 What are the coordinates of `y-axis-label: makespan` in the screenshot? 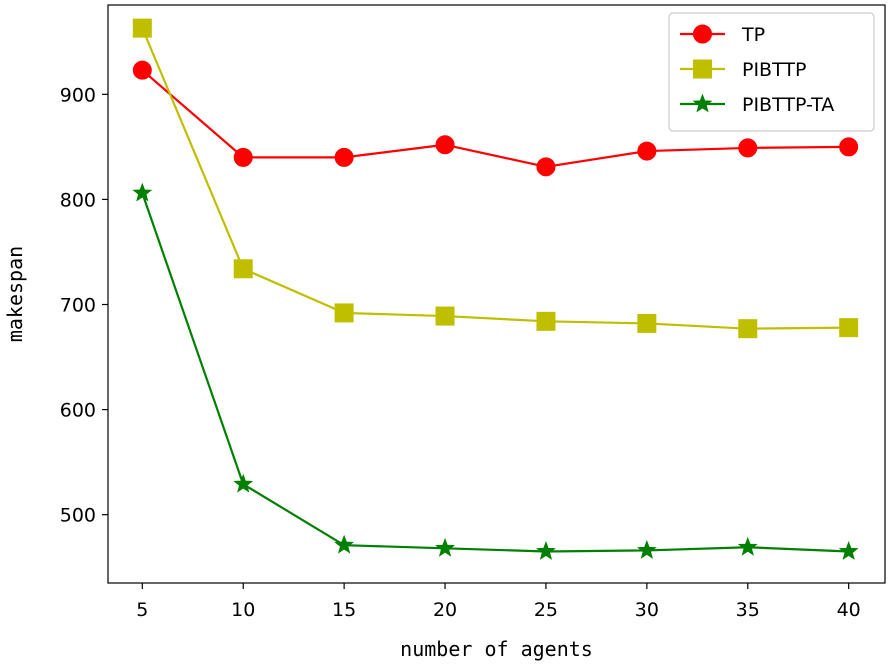 It's located at (15, 294).